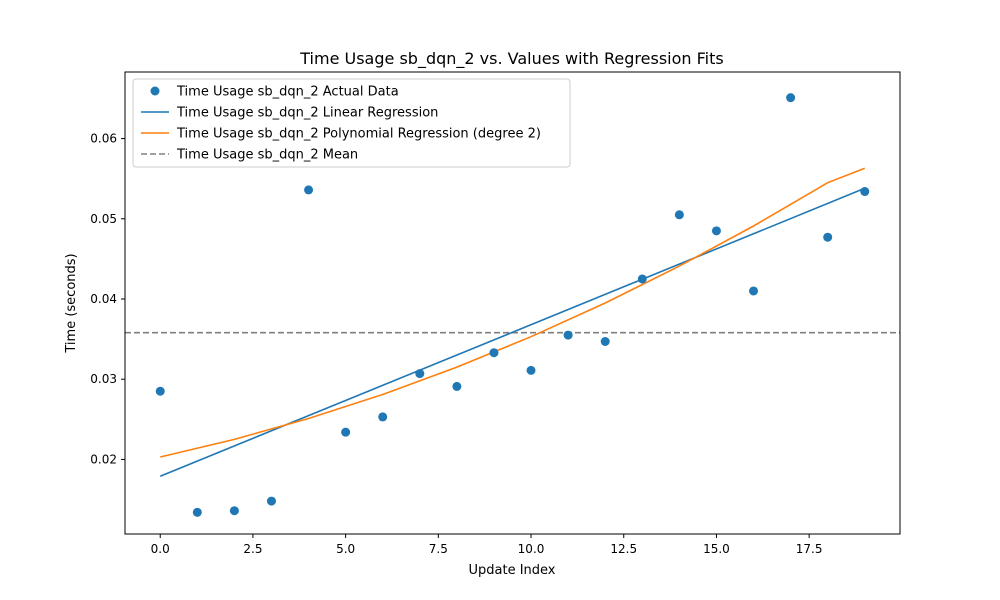 This screenshot has width=1000, height=600. I want to click on y-tick-label: 0.04, so click(103, 299).